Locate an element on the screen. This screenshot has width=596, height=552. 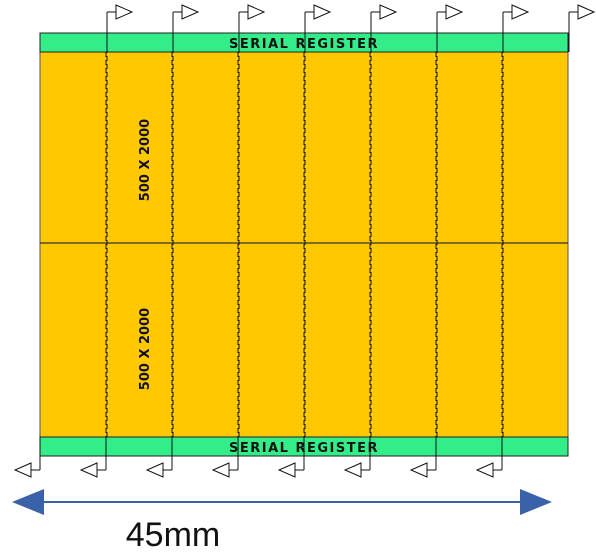
bottom-serial-register-label: SERIAL REGISTER is located at coordinates (304, 448).